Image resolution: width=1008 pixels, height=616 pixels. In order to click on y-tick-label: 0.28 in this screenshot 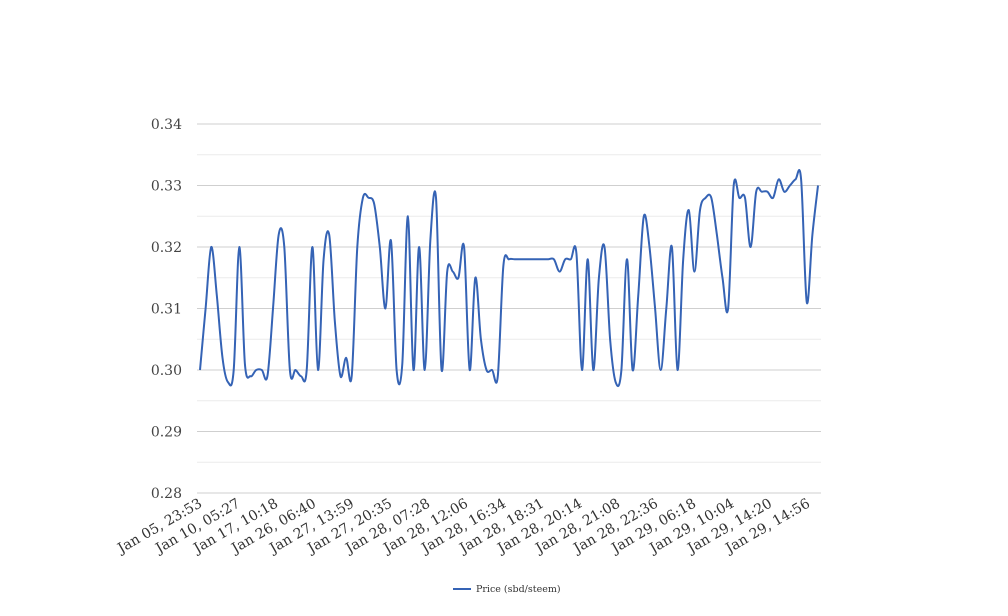, I will do `click(166, 494)`.